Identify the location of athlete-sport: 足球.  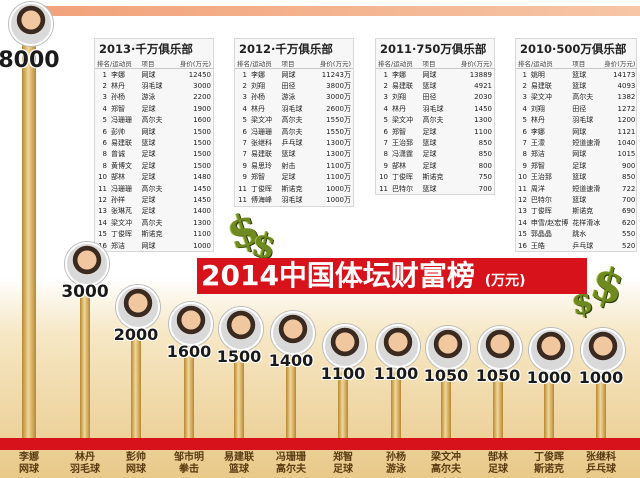
(343, 469).